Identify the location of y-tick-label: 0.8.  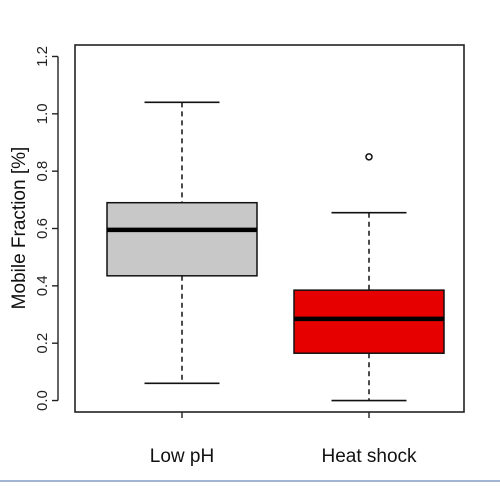
(42, 171).